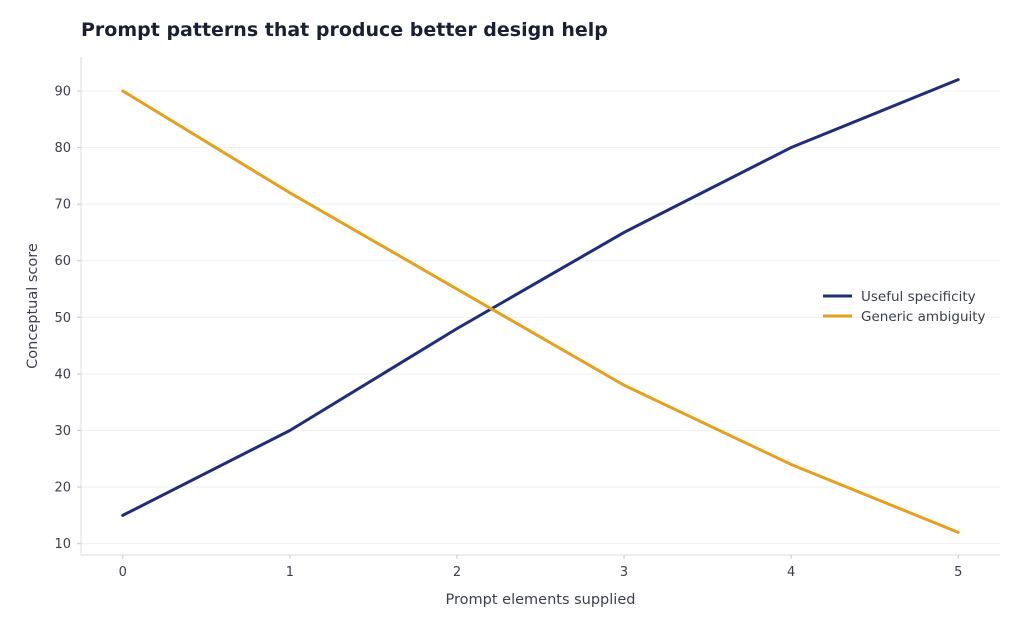  I want to click on x-axis-label: Prompt elements supplied, so click(541, 600).